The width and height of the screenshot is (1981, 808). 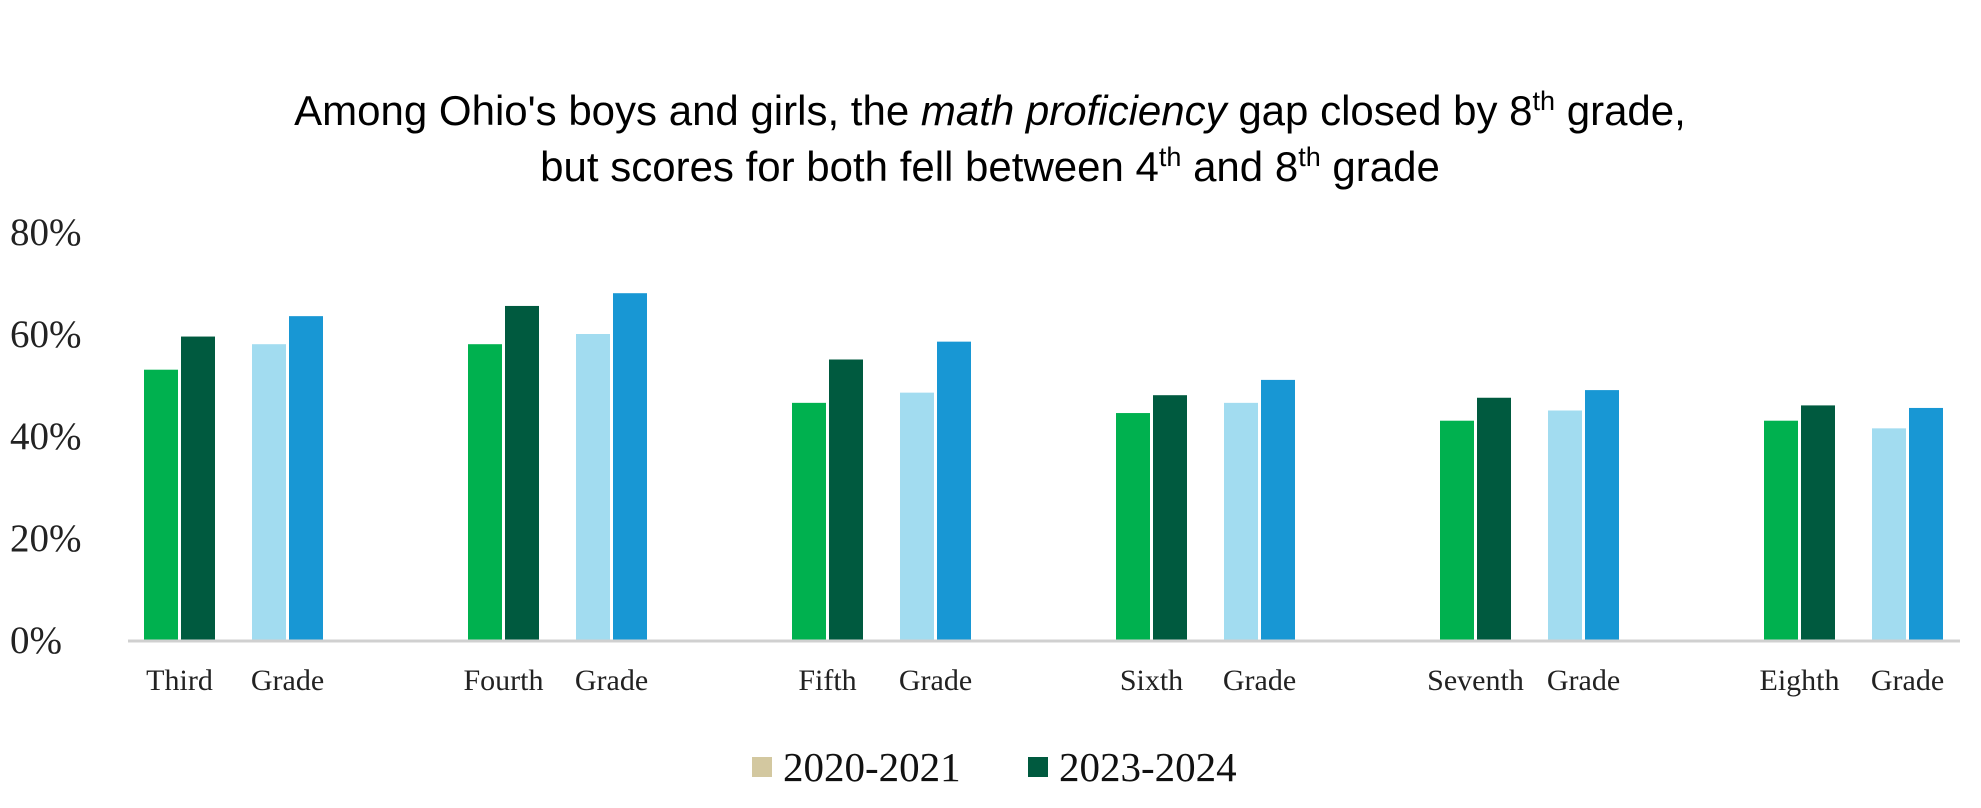 What do you see at coordinates (1309, 157) in the screenshot?
I see `title2-superscript-2: th` at bounding box center [1309, 157].